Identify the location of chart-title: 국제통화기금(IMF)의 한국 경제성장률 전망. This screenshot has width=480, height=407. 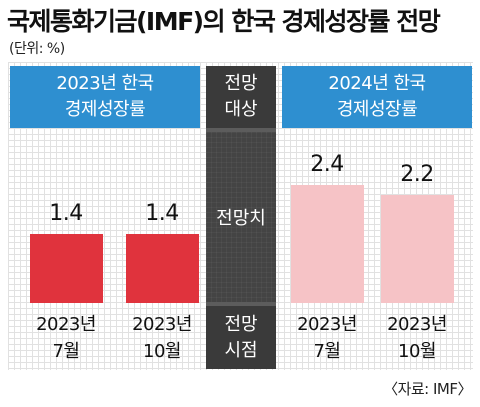
(224, 21).